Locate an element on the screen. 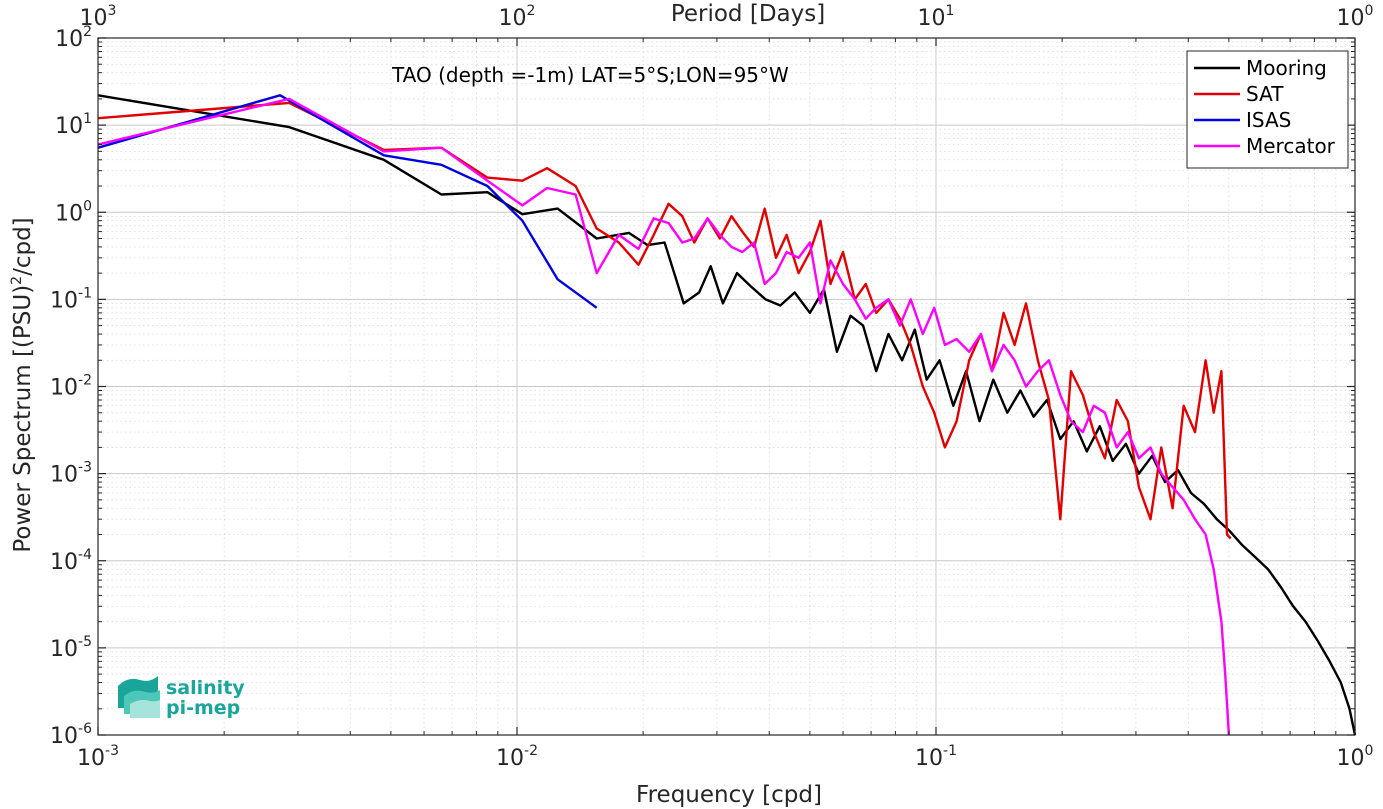  legend-label-isas: ISAS is located at coordinates (1268, 120).